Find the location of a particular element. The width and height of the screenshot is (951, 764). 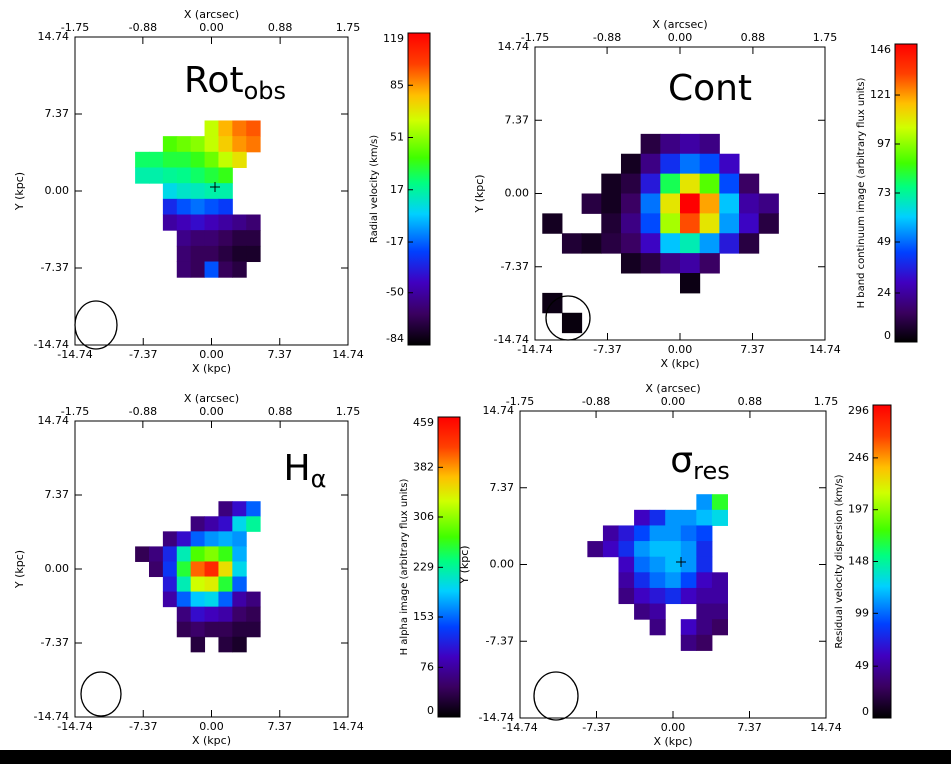

colorbar-tick-label: 382 is located at coordinates (423, 466).